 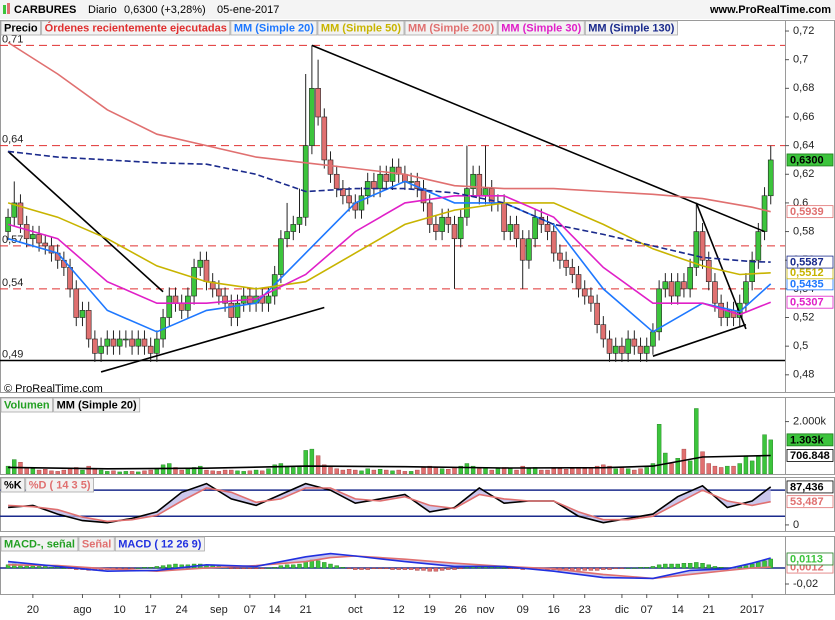 What do you see at coordinates (120, 610) in the screenshot?
I see `x-tick-label: 10` at bounding box center [120, 610].